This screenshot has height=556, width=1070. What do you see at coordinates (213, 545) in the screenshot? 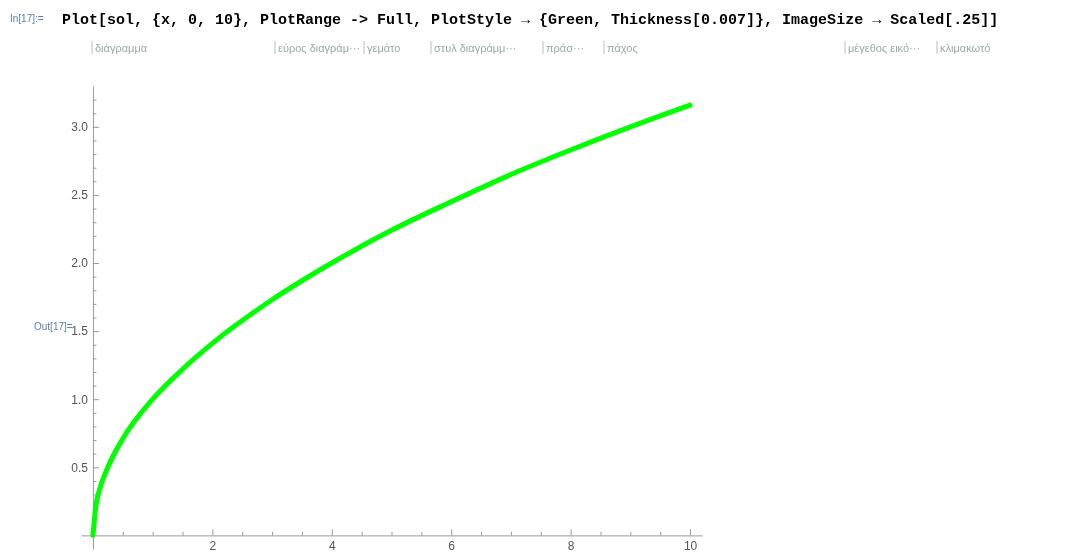
I see `x-tick-label: 2` at bounding box center [213, 545].